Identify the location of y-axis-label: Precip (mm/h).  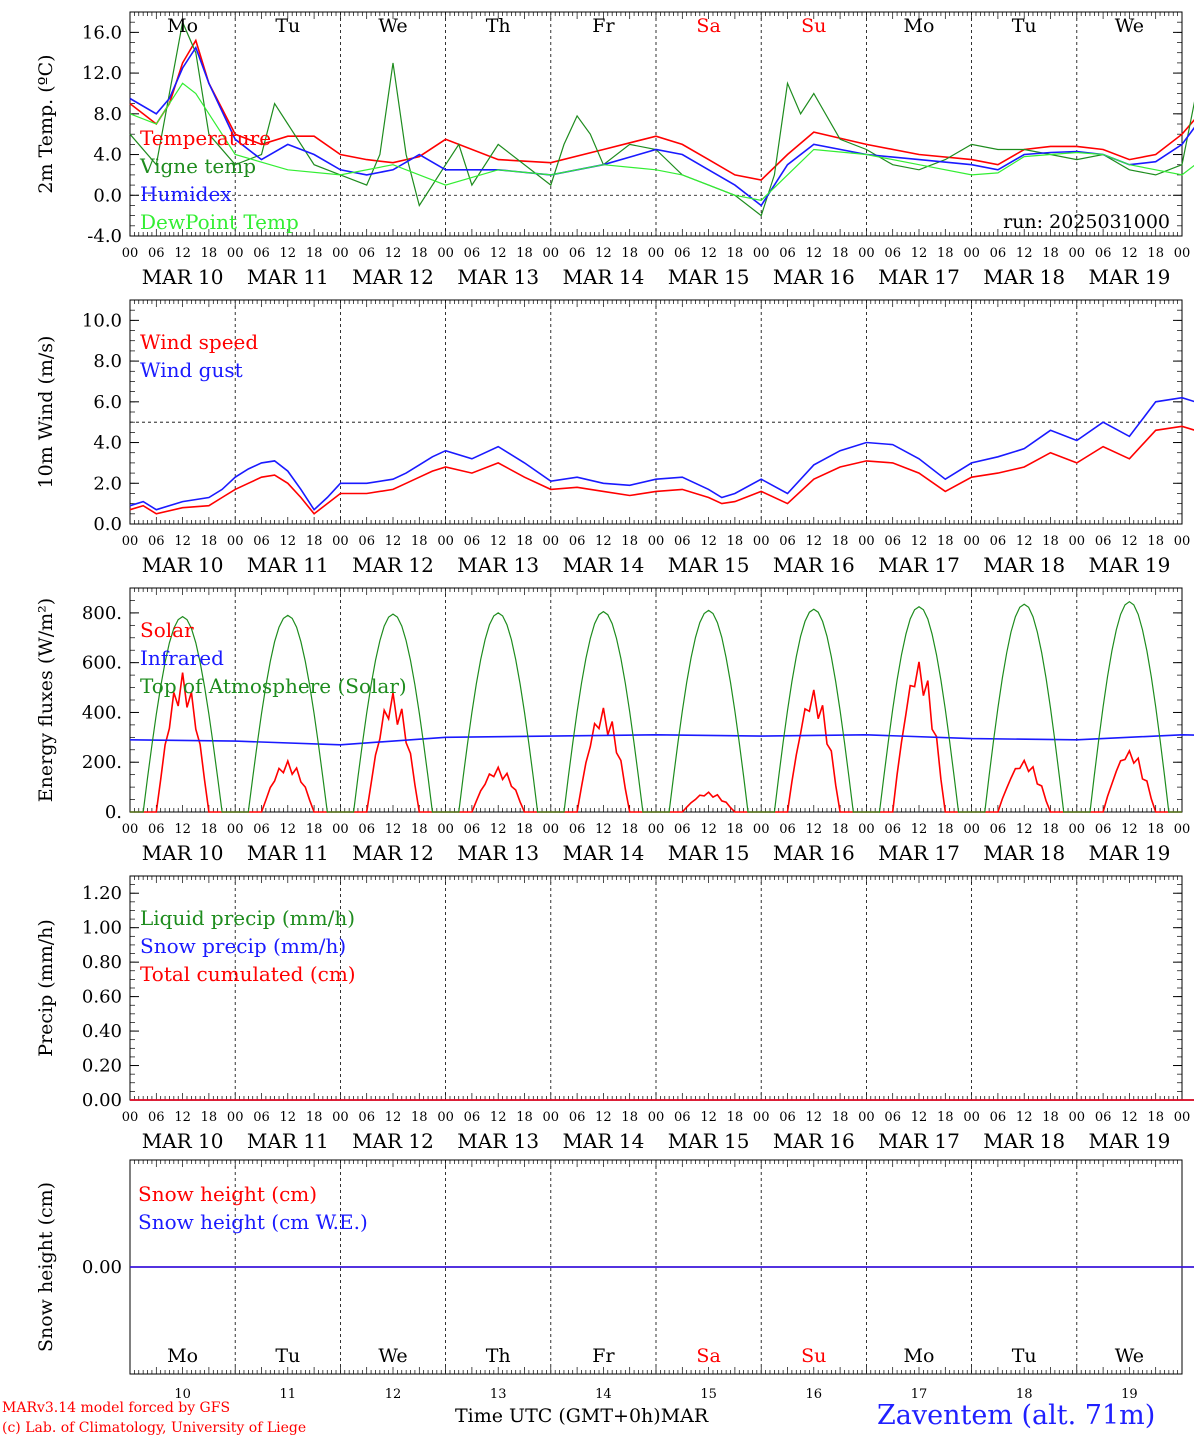
(46, 988).